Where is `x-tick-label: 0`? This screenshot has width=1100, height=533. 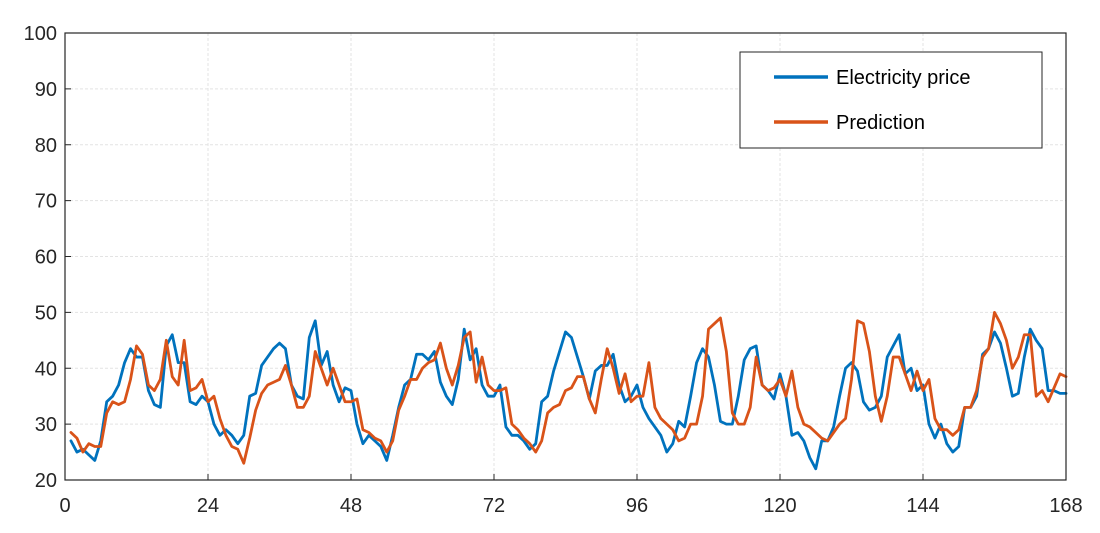 x-tick-label: 0 is located at coordinates (64, 506).